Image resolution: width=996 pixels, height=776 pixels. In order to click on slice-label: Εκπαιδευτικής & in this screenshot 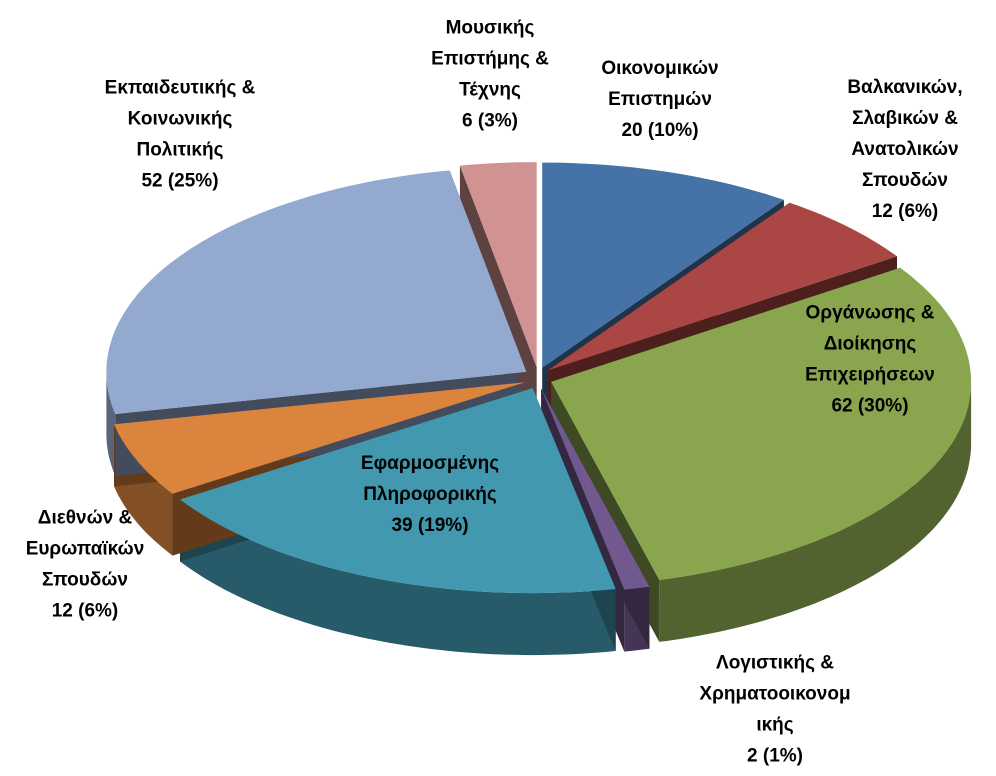, I will do `click(180, 88)`.